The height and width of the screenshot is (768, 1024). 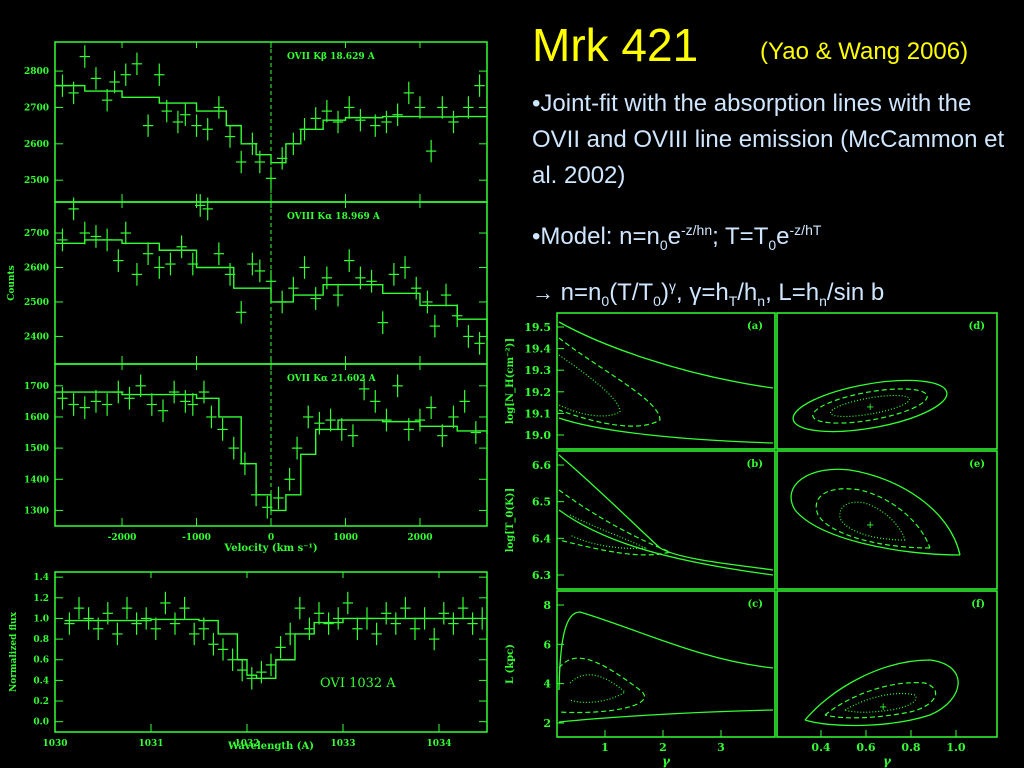 I want to click on rel-text: (T/T, so click(x=631, y=292).